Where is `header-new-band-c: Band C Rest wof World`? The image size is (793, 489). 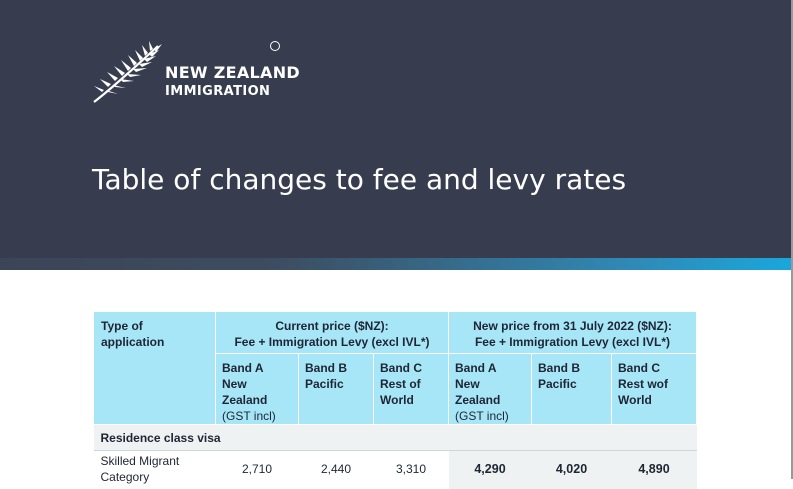 header-new-band-c: Band C Rest wof World is located at coordinates (654, 389).